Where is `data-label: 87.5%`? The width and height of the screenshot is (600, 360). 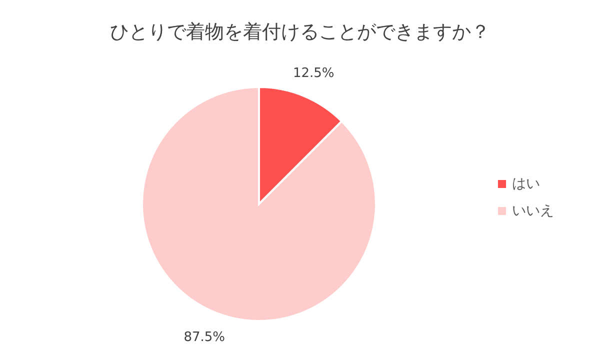
data-label: 87.5% is located at coordinates (205, 337).